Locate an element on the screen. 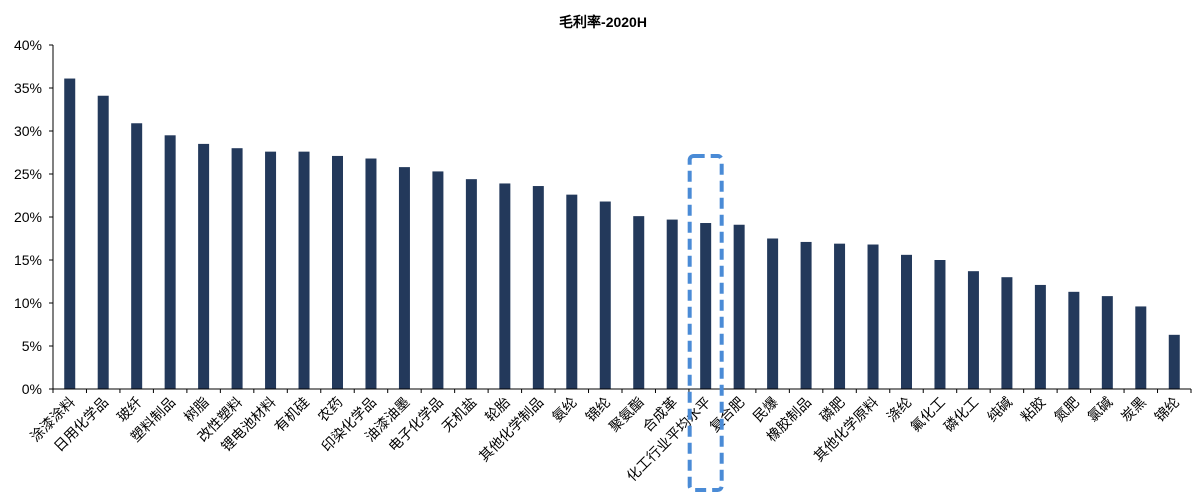  y-tick-label: 40% is located at coordinates (28, 45).